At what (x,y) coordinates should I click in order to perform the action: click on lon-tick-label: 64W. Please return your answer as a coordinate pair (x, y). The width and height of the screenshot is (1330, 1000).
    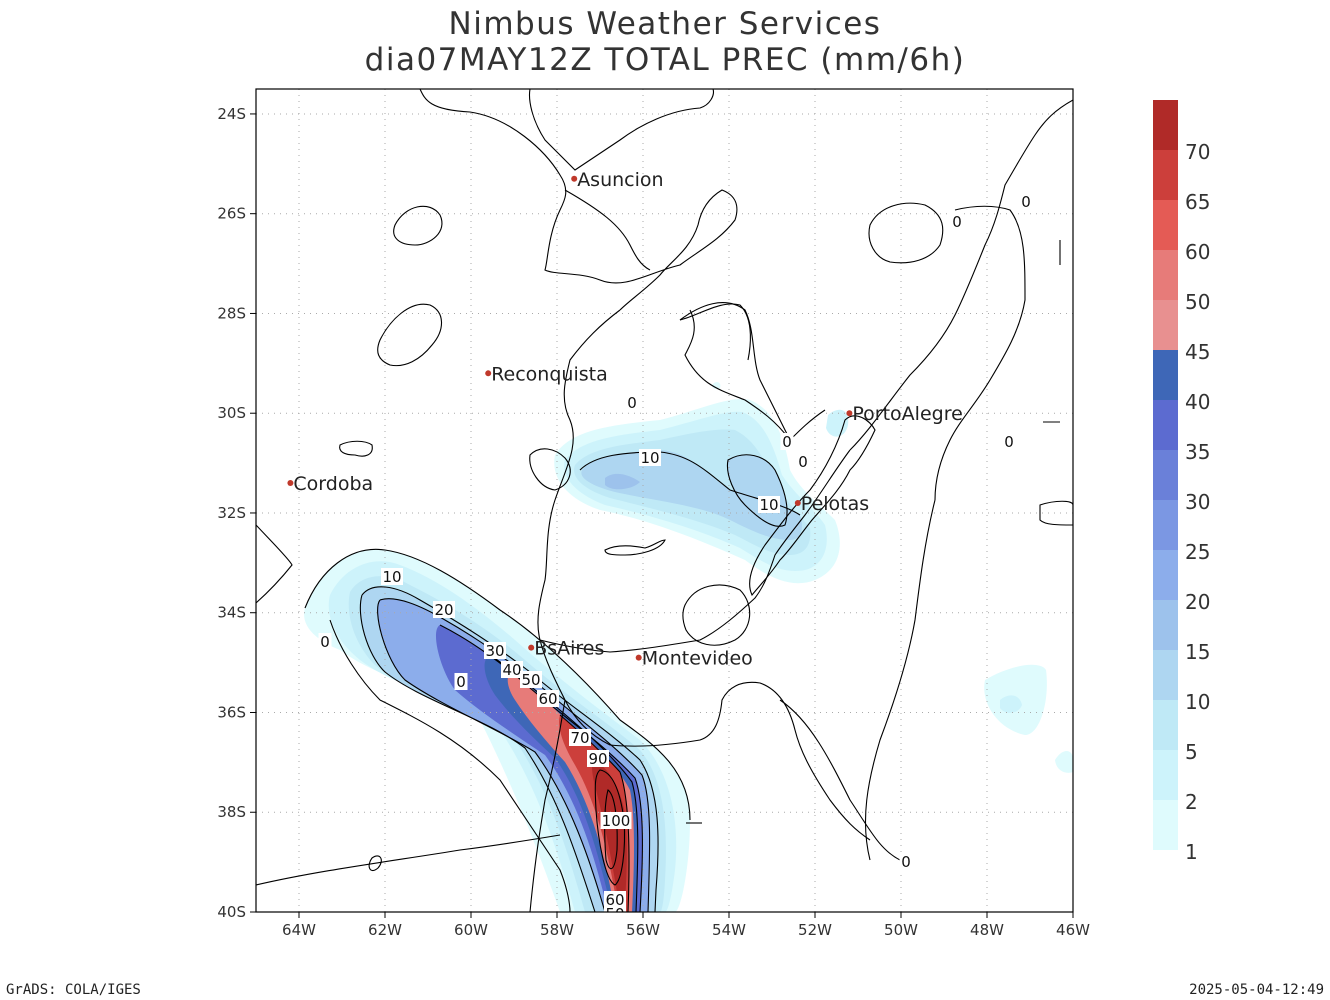
    Looking at the image, I should click on (299, 930).